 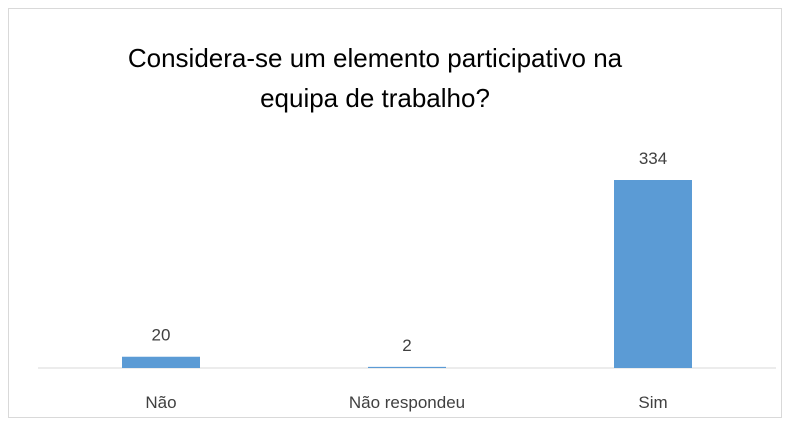 I want to click on data-label: 2, so click(x=406, y=345).